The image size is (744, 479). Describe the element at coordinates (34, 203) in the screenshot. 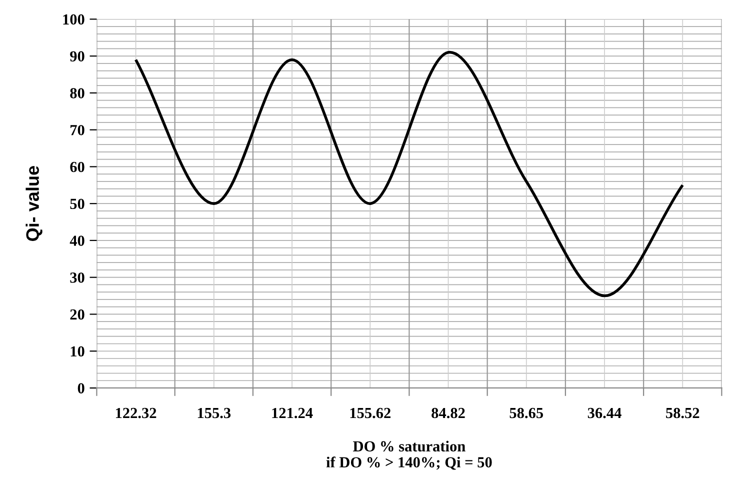

I see `y-axis-title: Qi- value` at that location.